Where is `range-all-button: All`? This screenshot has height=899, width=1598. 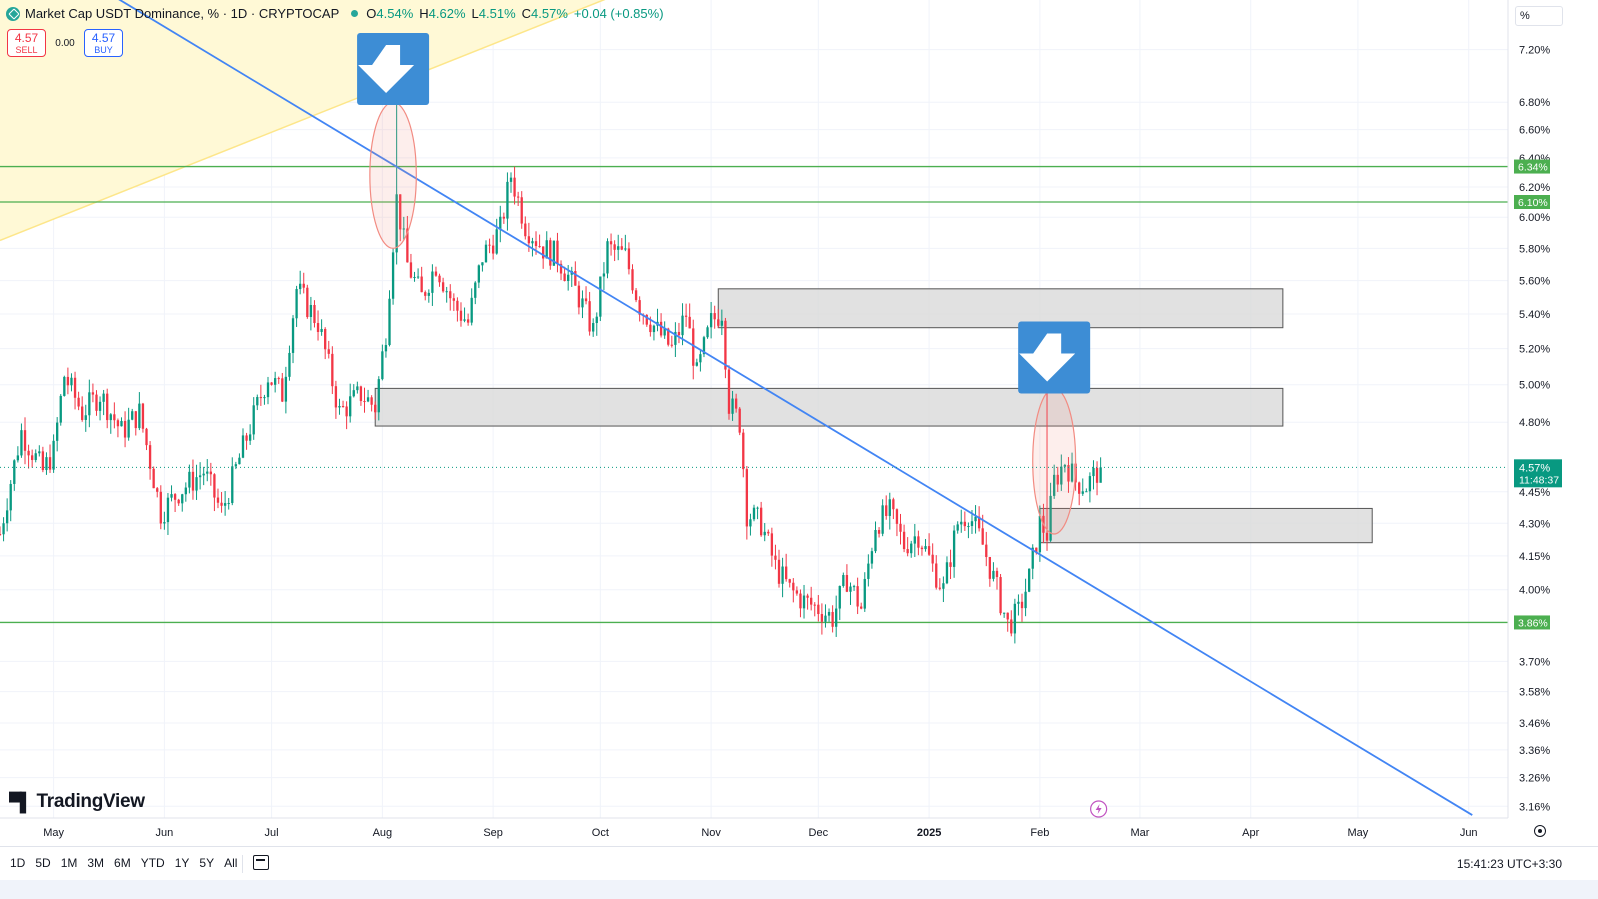
range-all-button: All is located at coordinates (231, 863).